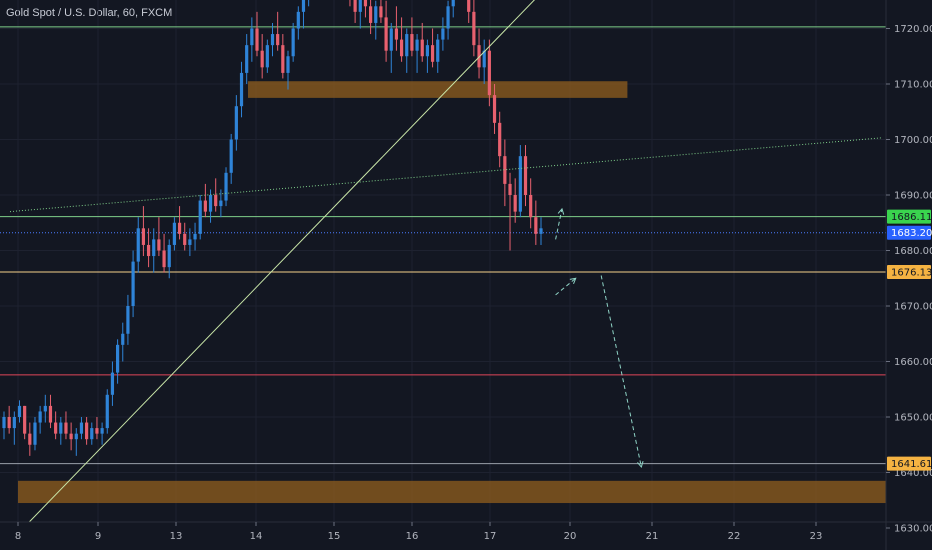 This screenshot has width=932, height=550. What do you see at coordinates (913, 196) in the screenshot?
I see `y-tick-label: 1690.00` at bounding box center [913, 196].